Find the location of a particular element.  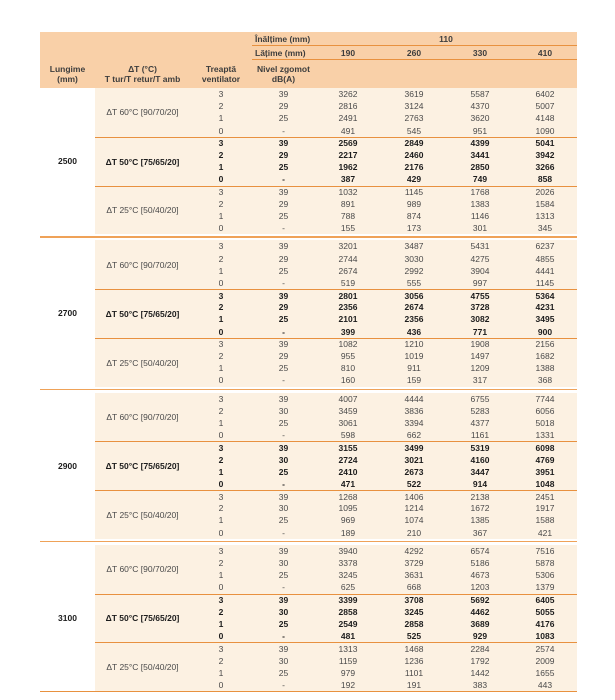

width-column-190: 190 is located at coordinates (348, 53).